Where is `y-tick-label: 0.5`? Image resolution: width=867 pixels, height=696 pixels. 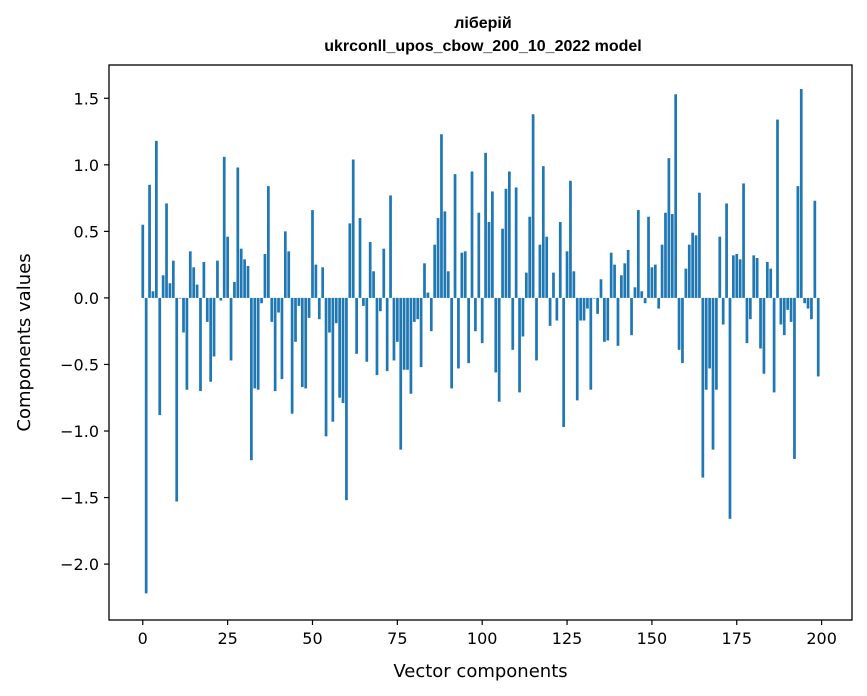 y-tick-label: 0.5 is located at coordinates (86, 231).